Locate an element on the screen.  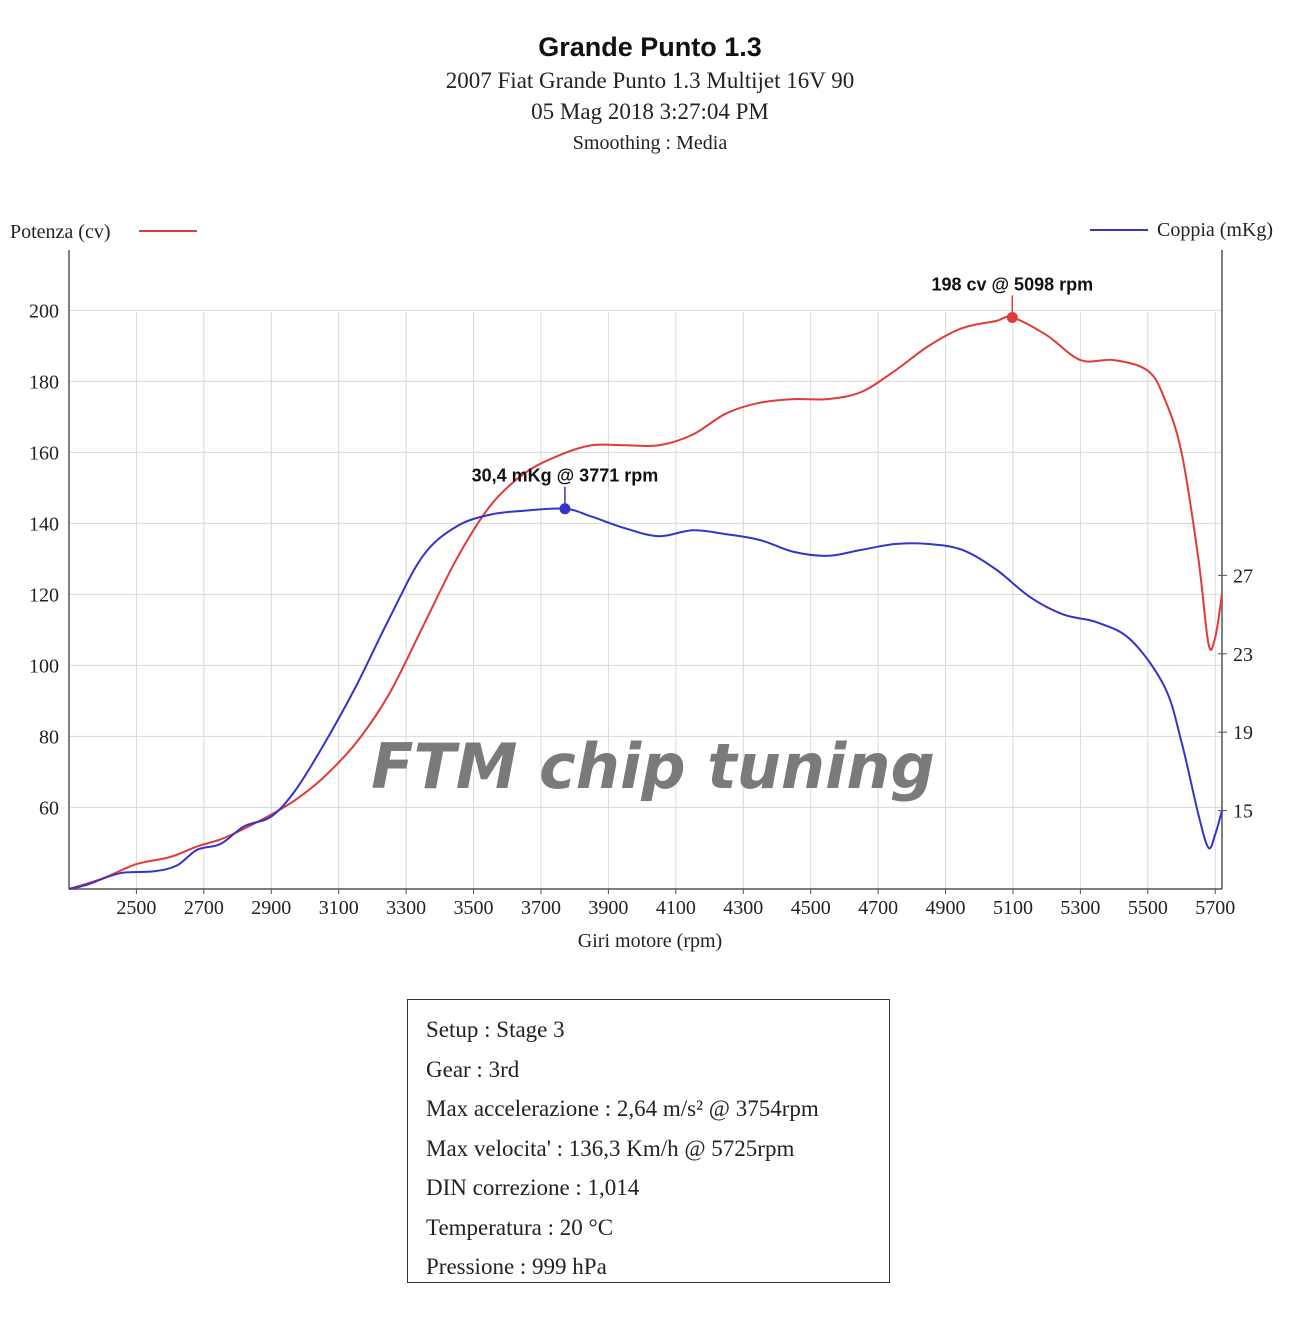
x-axis-label: Giri motore (rpm) is located at coordinates (650, 941).